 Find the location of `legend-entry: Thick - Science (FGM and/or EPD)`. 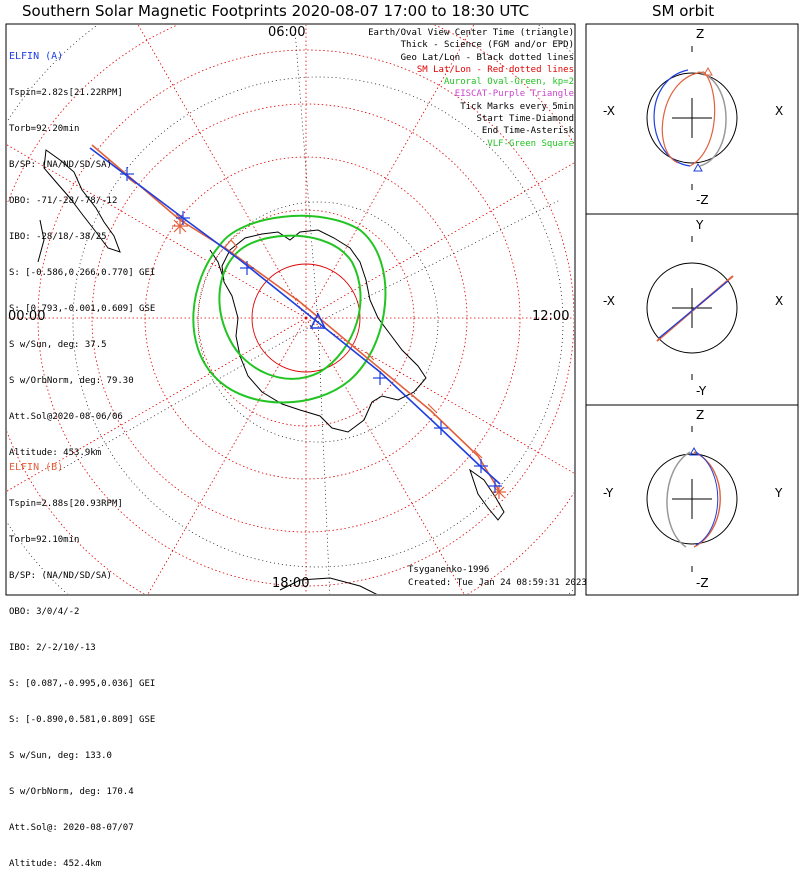

legend-entry: Thick - Science (FGM and/or EPD) is located at coordinates (487, 45).